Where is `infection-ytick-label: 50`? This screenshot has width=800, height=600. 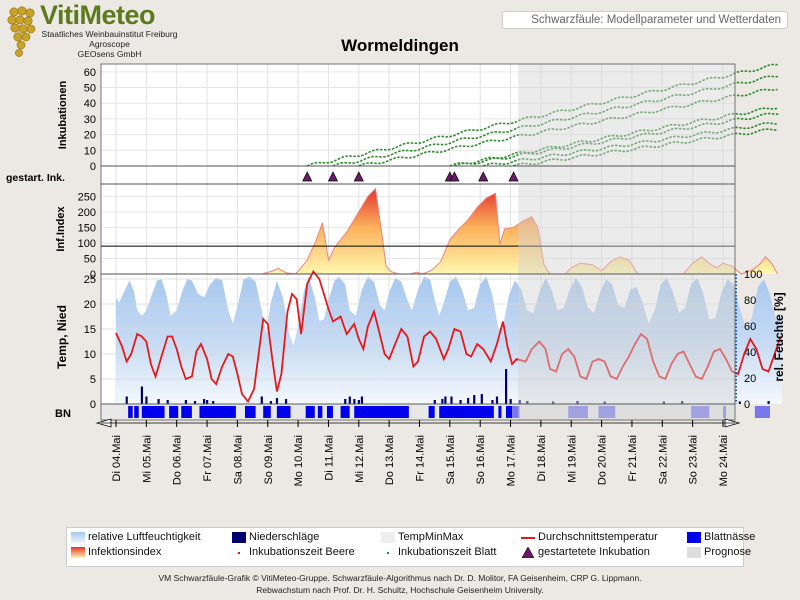 infection-ytick-label: 50 is located at coordinates (90, 259).